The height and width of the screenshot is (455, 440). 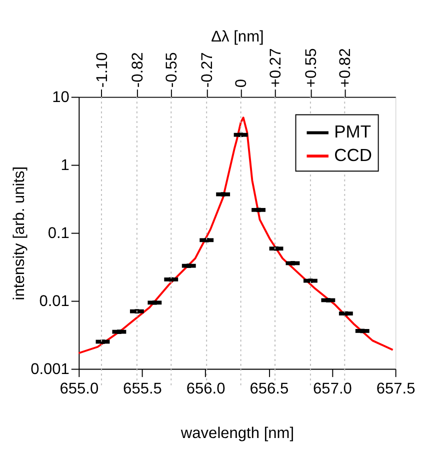 What do you see at coordinates (275, 68) in the screenshot?
I see `x2-tick-label: +0.27` at bounding box center [275, 68].